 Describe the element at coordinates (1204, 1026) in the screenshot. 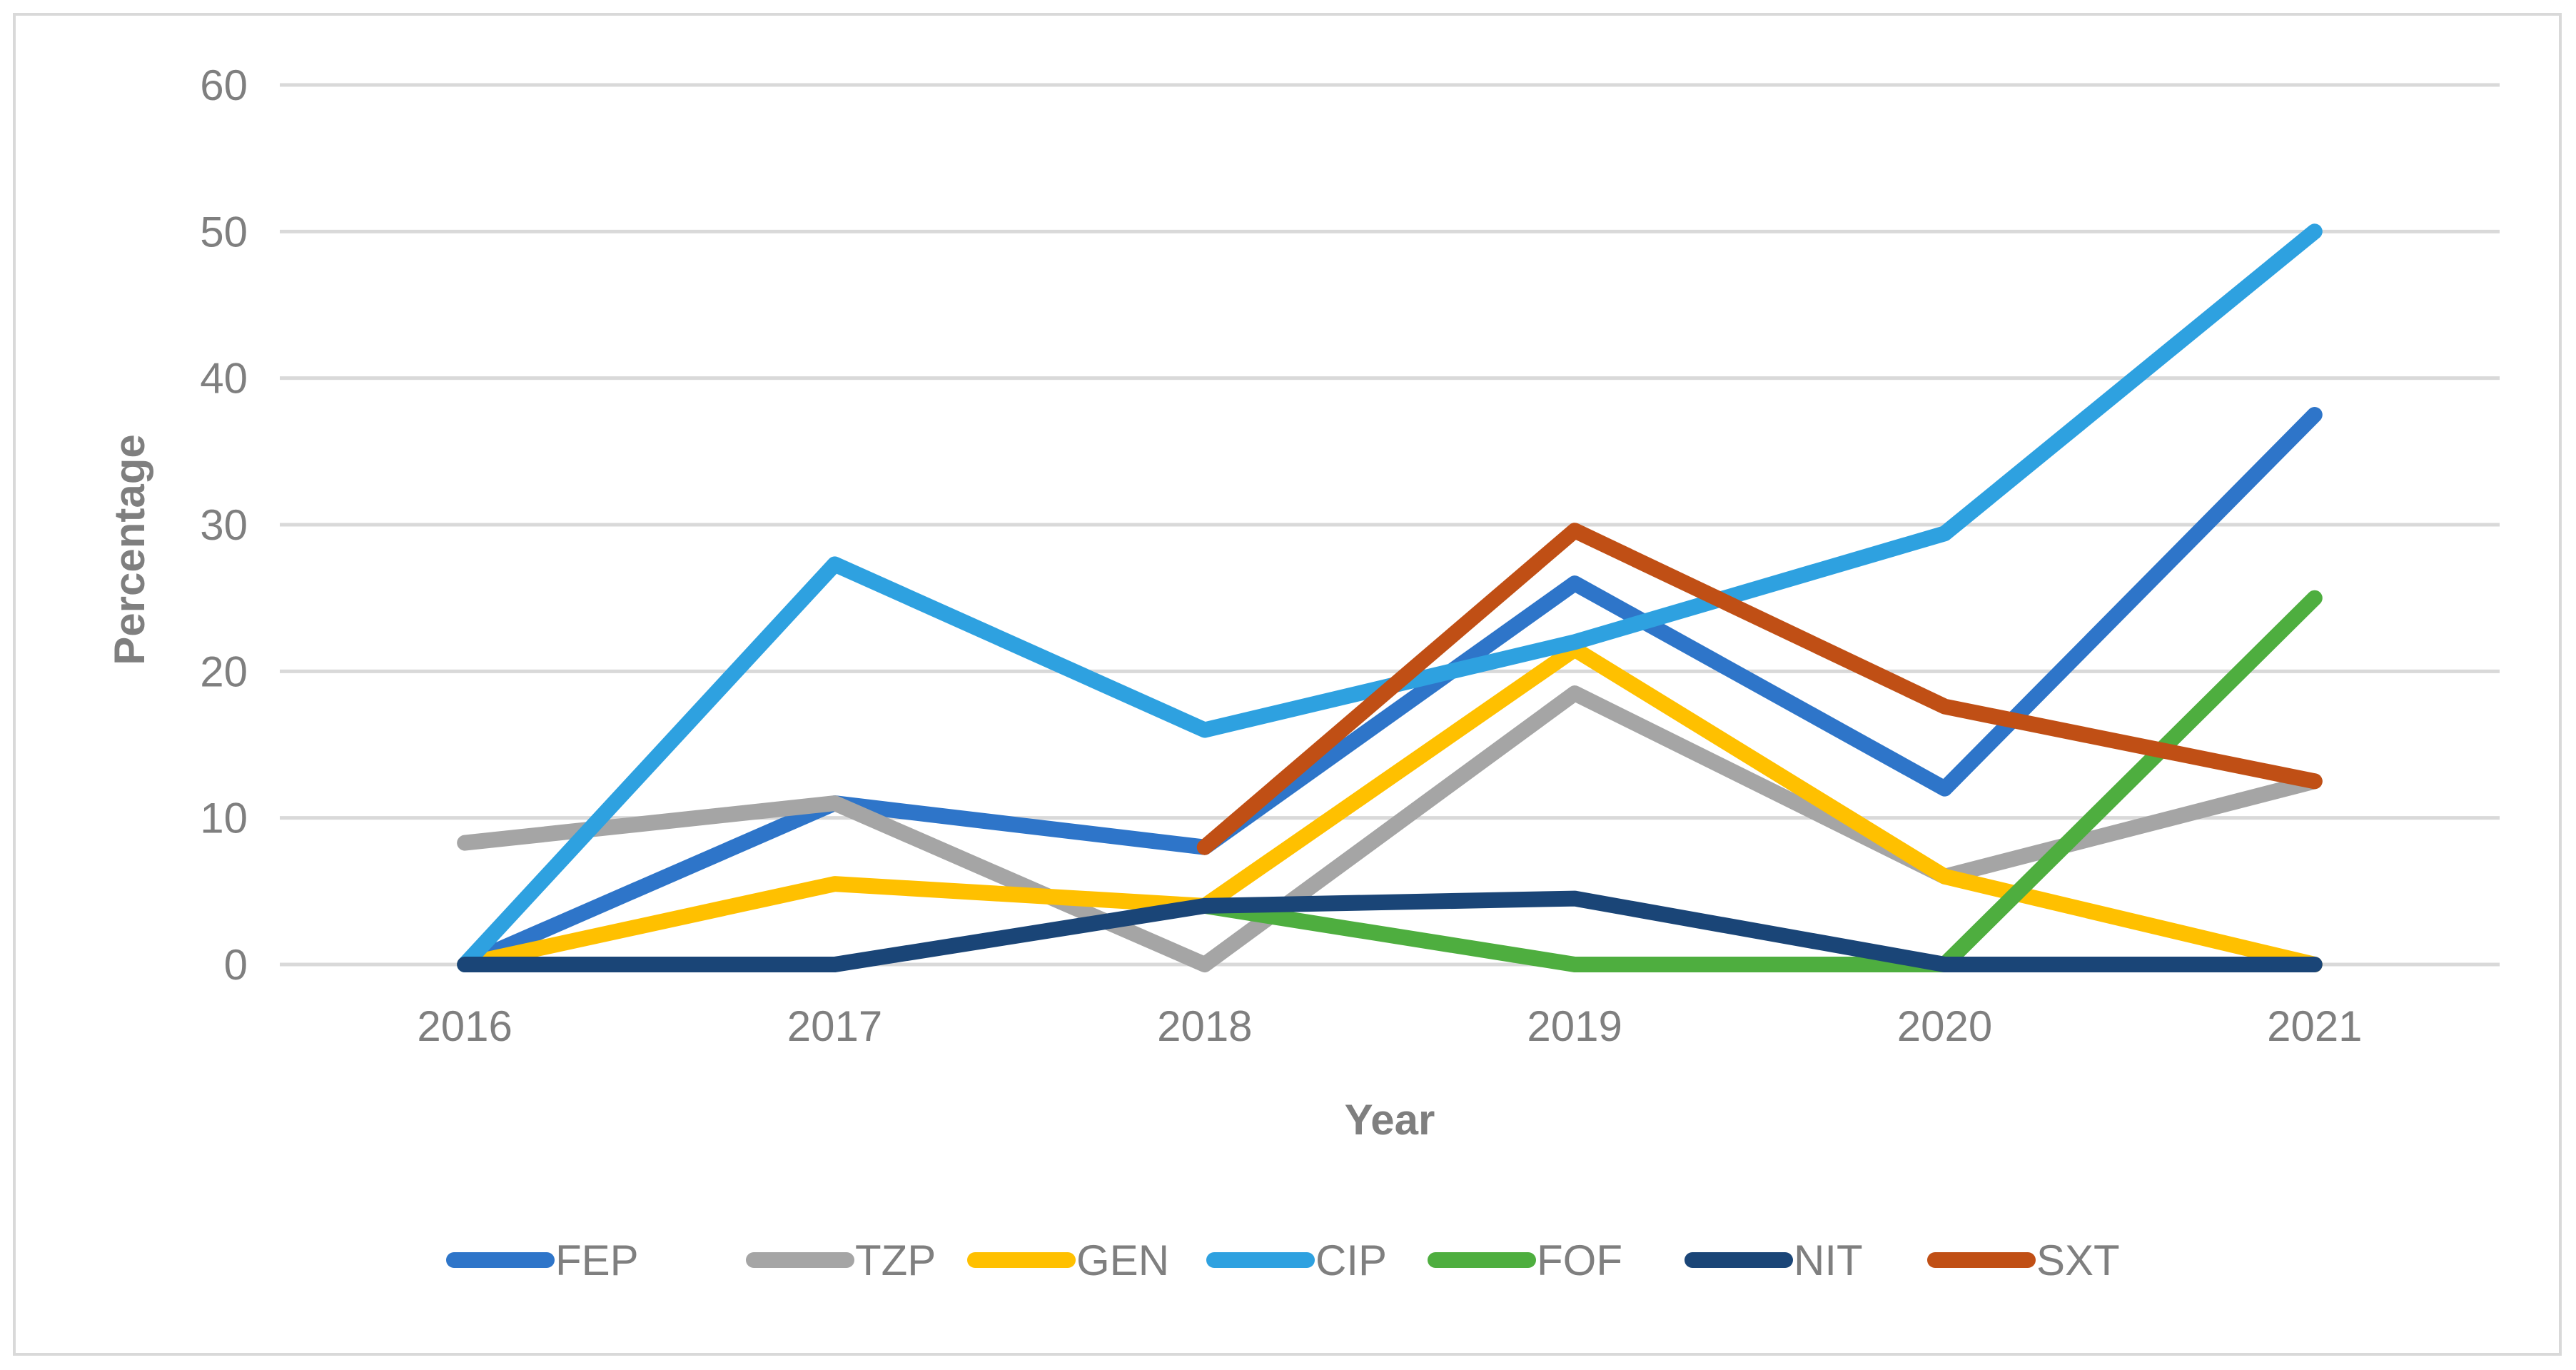

I see `x-tick-label: 2018` at that location.